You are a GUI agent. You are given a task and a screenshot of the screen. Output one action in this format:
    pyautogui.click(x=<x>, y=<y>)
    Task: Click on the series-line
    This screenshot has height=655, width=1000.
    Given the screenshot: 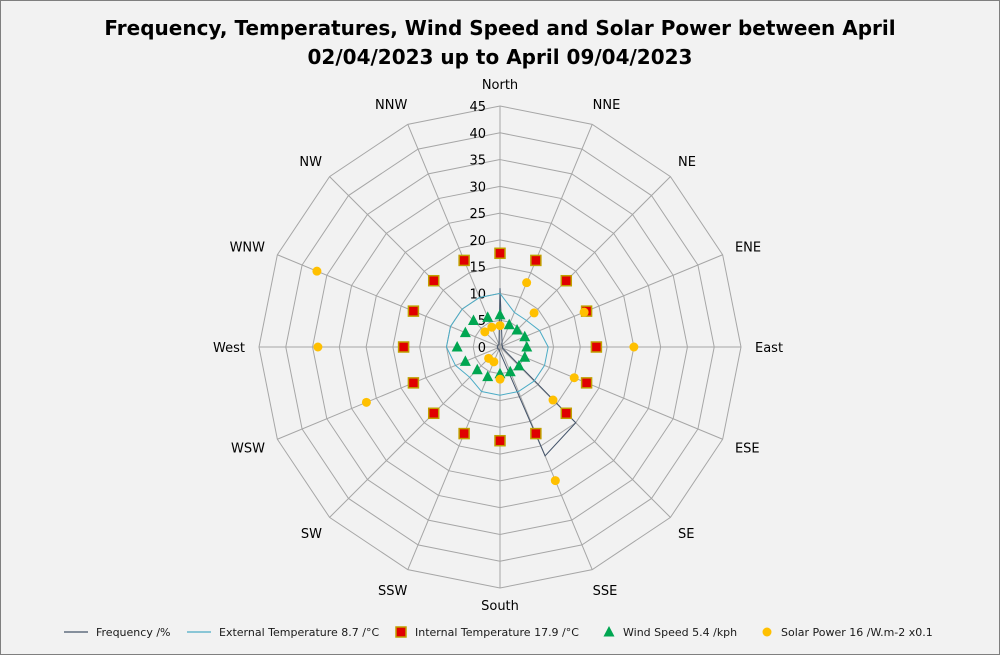 What is the action you would take?
    pyautogui.click(x=536, y=372)
    